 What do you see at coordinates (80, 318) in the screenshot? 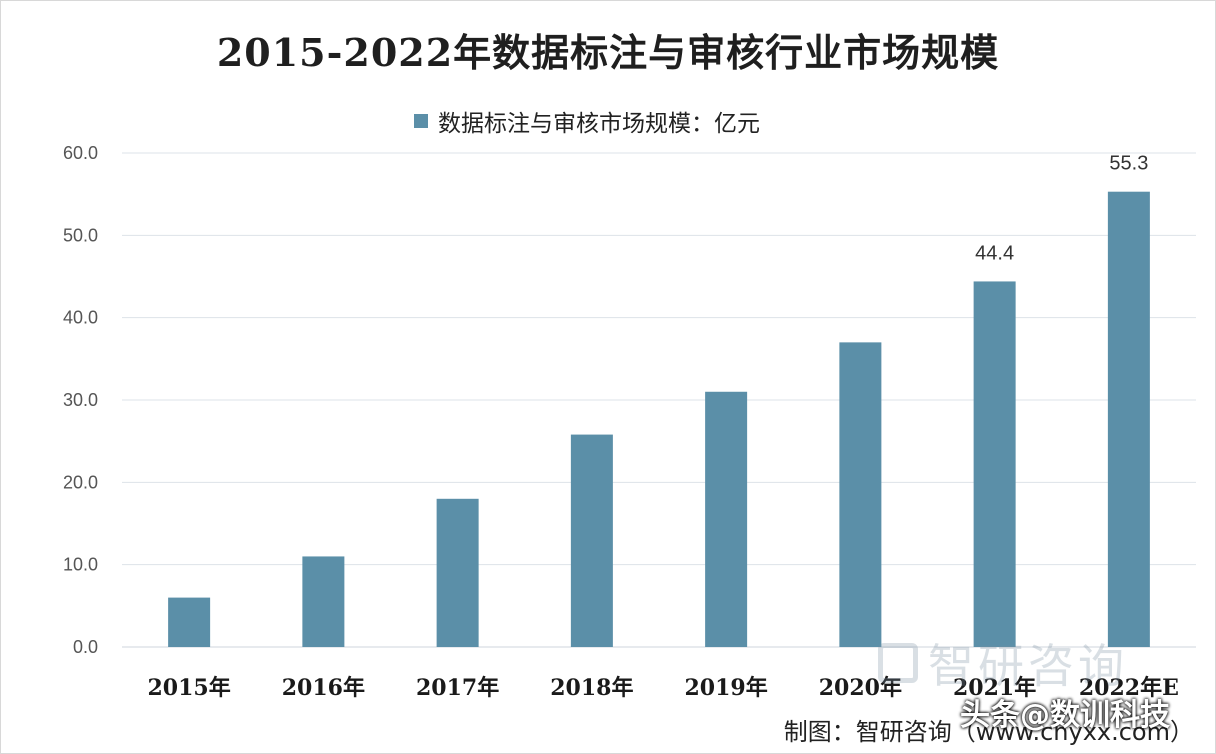
I see `y-tick-label: 40.0` at bounding box center [80, 318].